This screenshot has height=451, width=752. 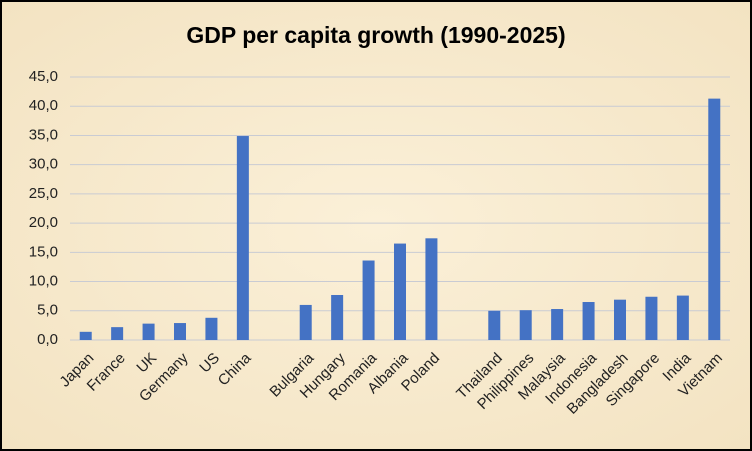 I want to click on y-tick-label: 0,0, so click(x=47, y=339).